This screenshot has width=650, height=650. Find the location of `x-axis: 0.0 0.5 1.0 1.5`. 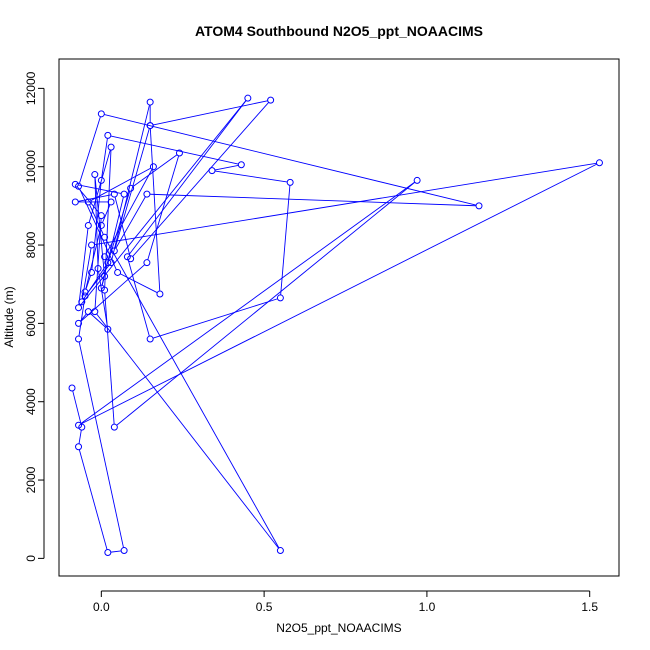

x-axis: 0.0 0.5 1.0 1.5 is located at coordinates (345, 602).